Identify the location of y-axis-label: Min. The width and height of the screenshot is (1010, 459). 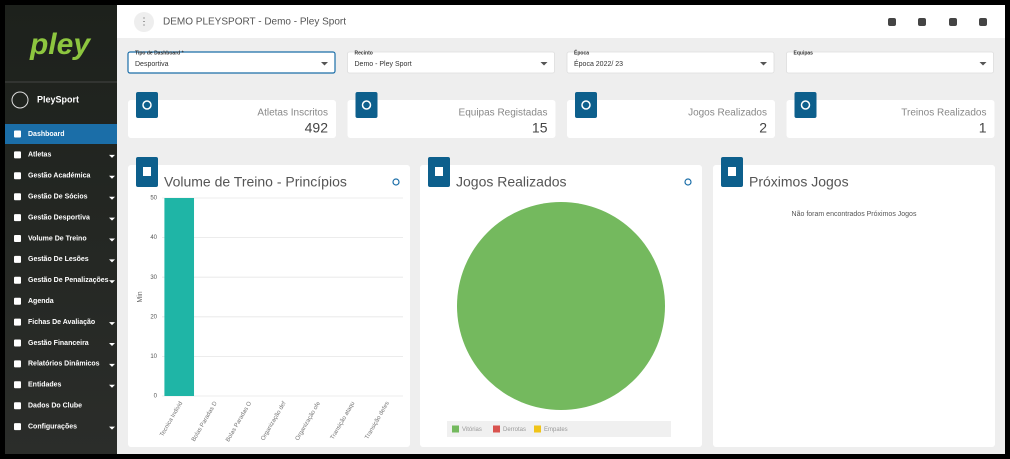
(140, 296).